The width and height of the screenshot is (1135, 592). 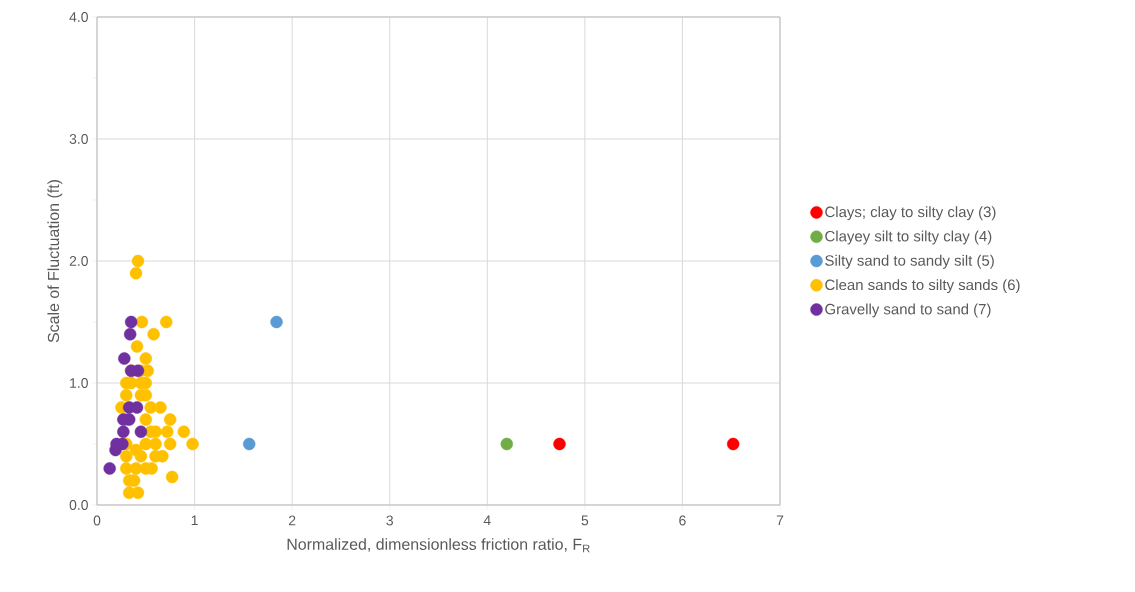 What do you see at coordinates (55, 261) in the screenshot?
I see `y-axis-title: Scale of Fluctuation (ft)` at bounding box center [55, 261].